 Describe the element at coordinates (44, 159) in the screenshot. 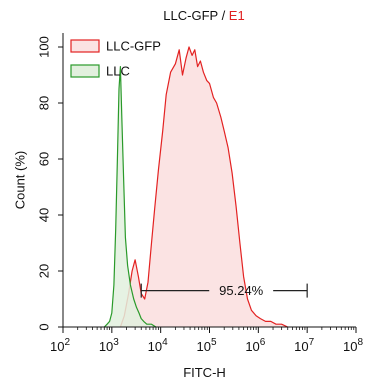

I see `y-tick-label: 60` at that location.